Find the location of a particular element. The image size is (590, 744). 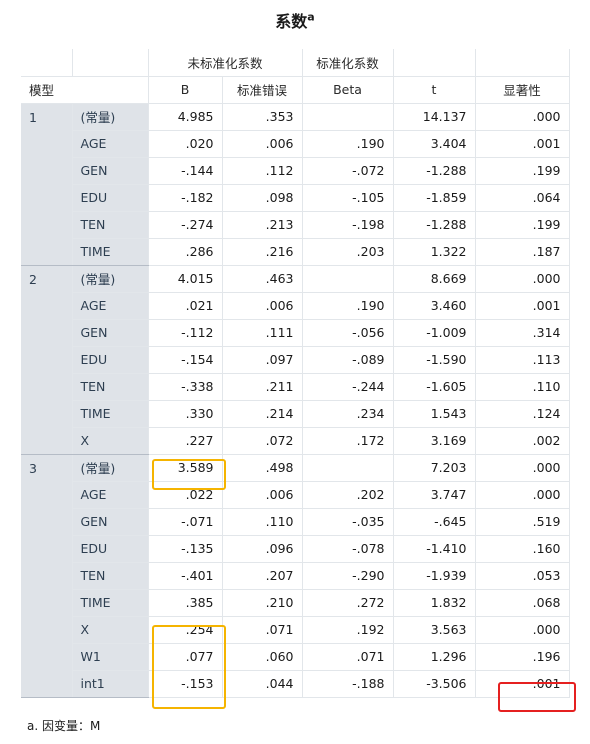

table-row: EDU -.154.097 -.089 -1.590.113 is located at coordinates (295, 360).